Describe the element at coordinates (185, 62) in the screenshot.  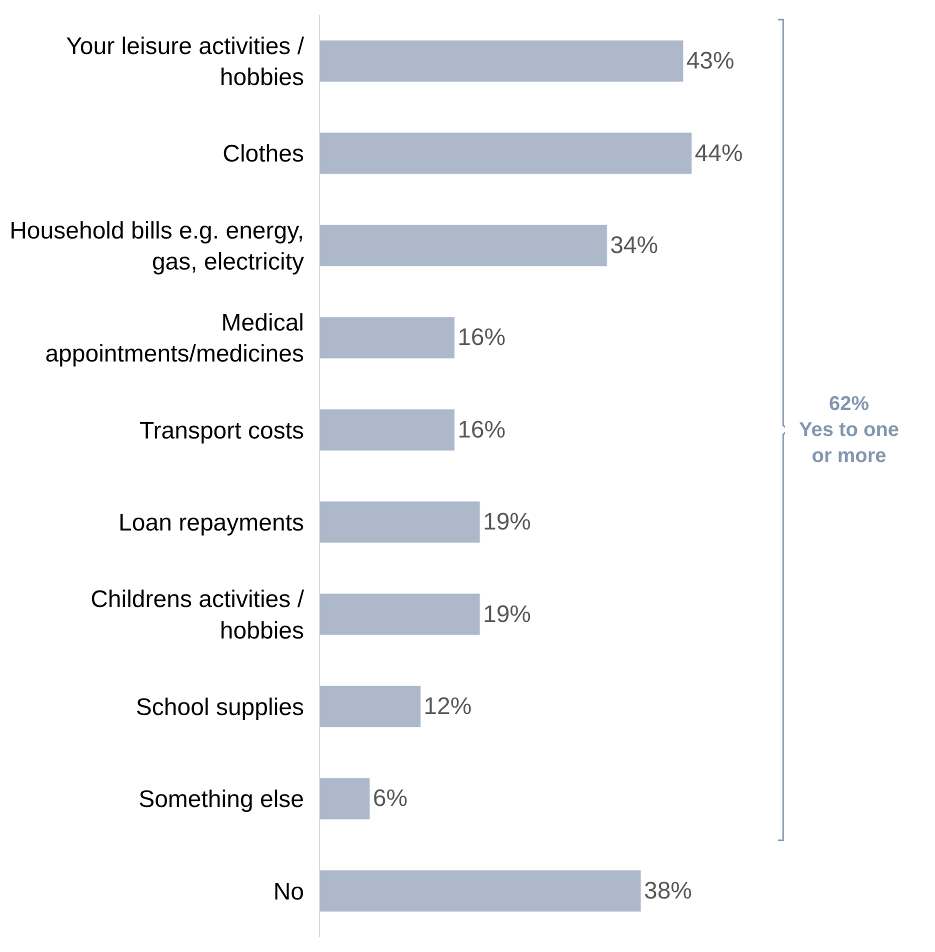
I see `y-tick-label: Your leisure activities / hobbies` at that location.